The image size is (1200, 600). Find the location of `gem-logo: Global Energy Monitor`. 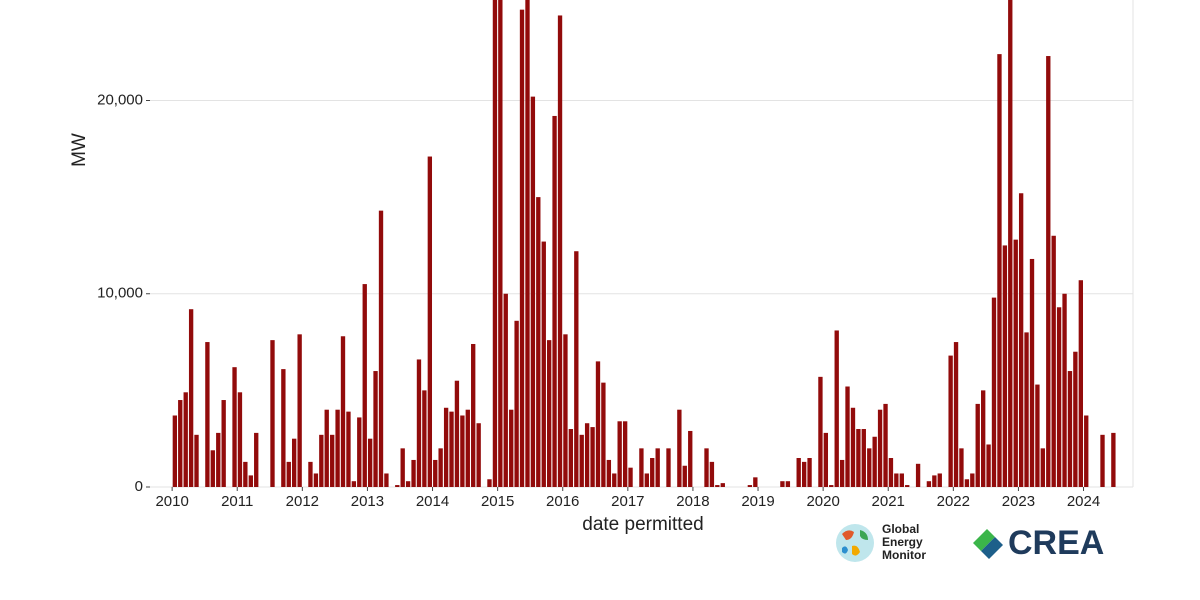

gem-logo: Global Energy Monitor is located at coordinates (881, 542).